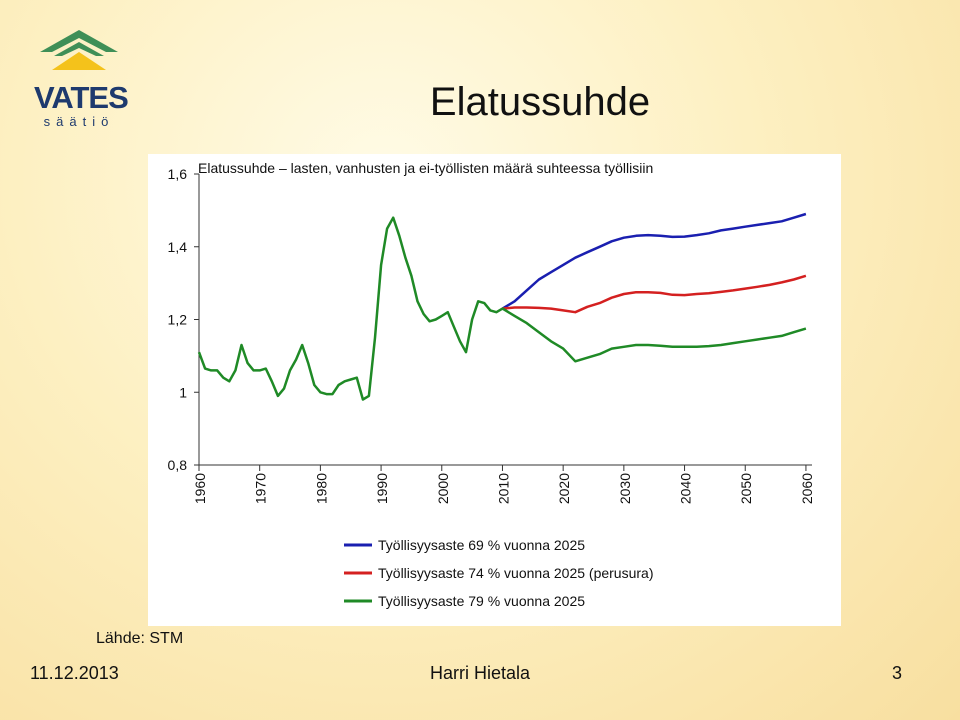 The height and width of the screenshot is (720, 960). I want to click on x-tick-label: 1970, so click(261, 488).